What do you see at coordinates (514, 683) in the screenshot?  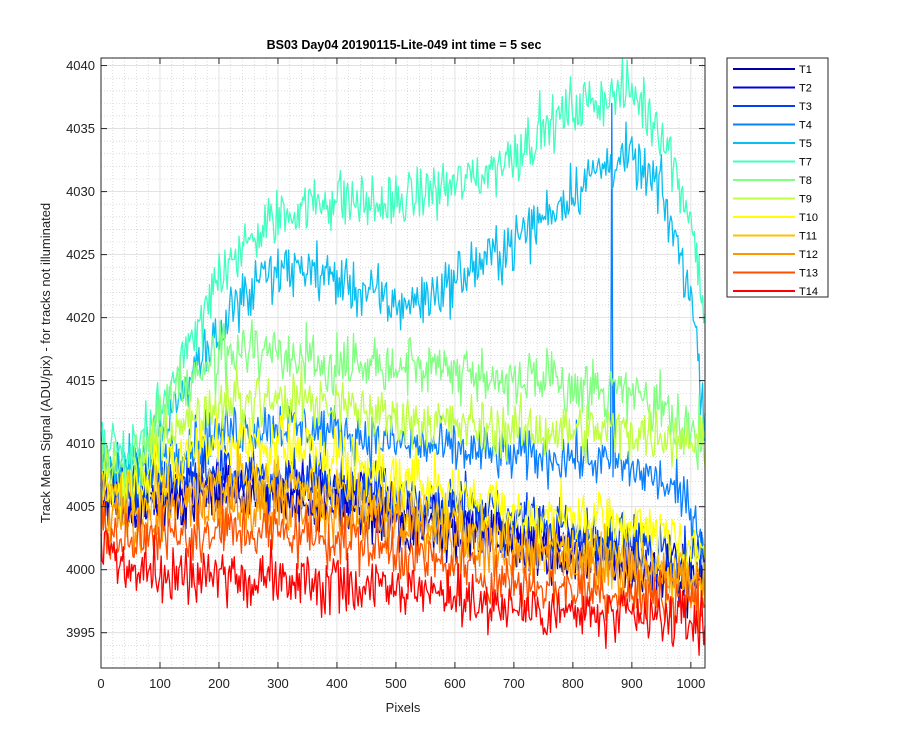 I see `x-tick-label: 700` at bounding box center [514, 683].